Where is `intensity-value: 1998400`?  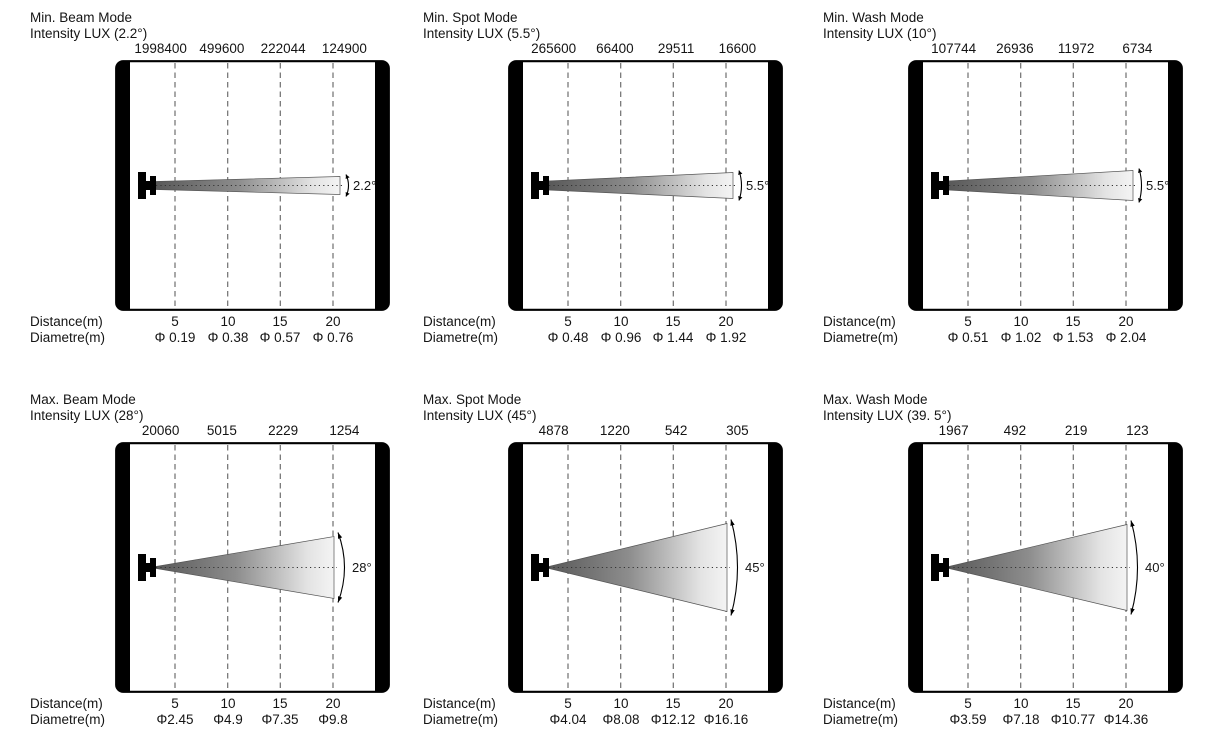 intensity-value: 1998400 is located at coordinates (160, 48).